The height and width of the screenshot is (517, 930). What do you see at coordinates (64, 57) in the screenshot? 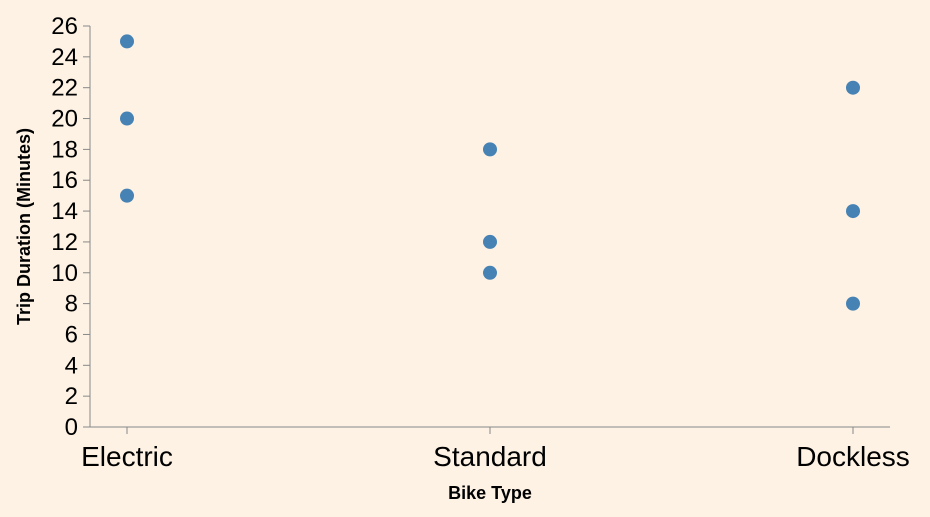
I see `y-tick-label: 24` at bounding box center [64, 57].